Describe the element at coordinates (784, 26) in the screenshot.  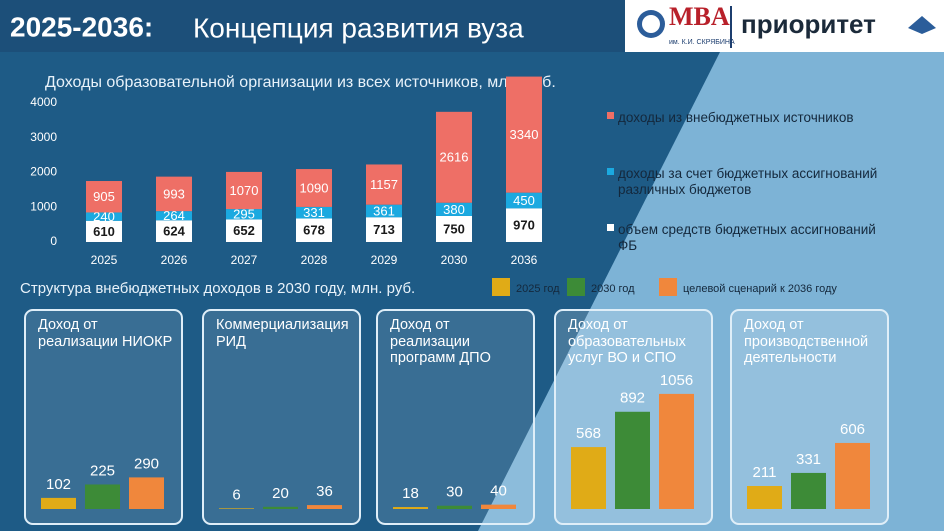
I see `logo-area` at that location.